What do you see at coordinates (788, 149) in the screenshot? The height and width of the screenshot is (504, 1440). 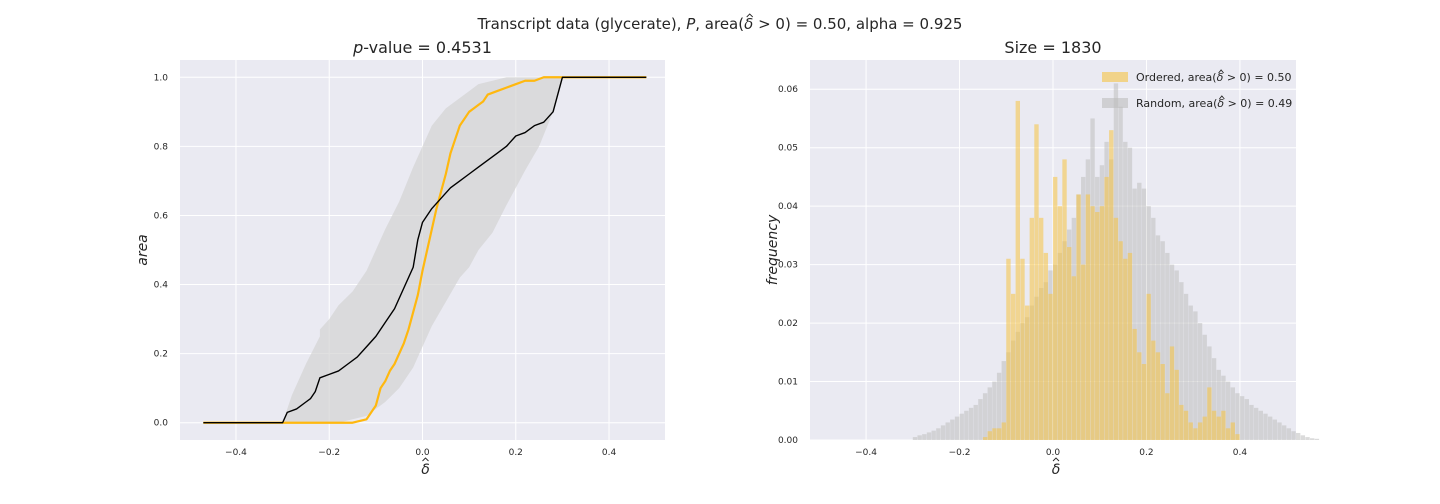 I see `y-tick-label: 0.05` at bounding box center [788, 149].